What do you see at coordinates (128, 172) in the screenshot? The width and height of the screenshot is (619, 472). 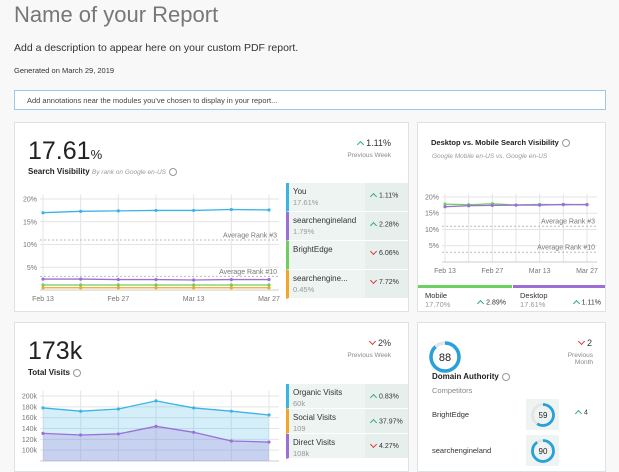 I see `sublabel: By rank on Google en-US` at bounding box center [128, 172].